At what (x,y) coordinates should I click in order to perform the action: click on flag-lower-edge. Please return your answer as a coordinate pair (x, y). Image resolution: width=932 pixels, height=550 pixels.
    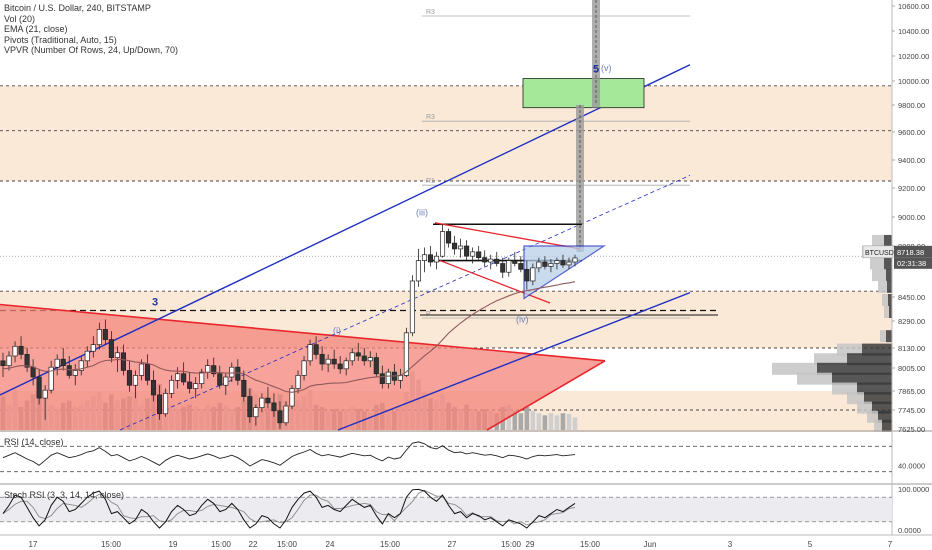
    Looking at the image, I should click on (495, 281).